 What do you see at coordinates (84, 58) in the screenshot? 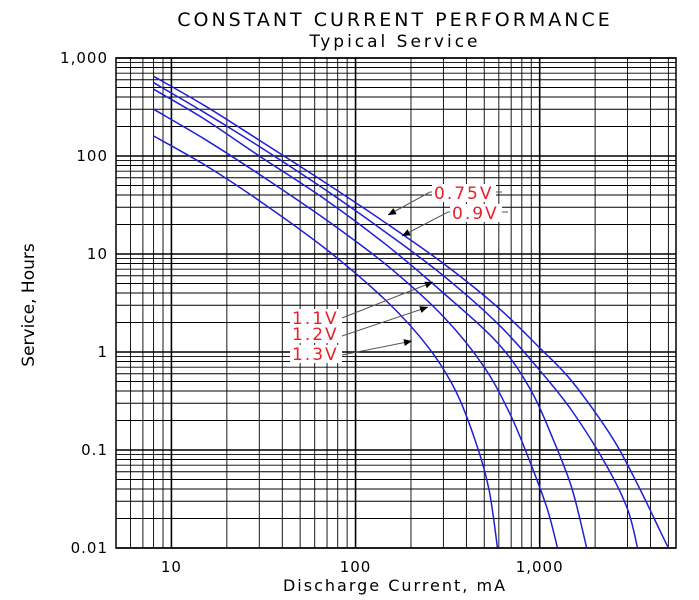
I see `y-tick-label: 1,000` at bounding box center [84, 58].